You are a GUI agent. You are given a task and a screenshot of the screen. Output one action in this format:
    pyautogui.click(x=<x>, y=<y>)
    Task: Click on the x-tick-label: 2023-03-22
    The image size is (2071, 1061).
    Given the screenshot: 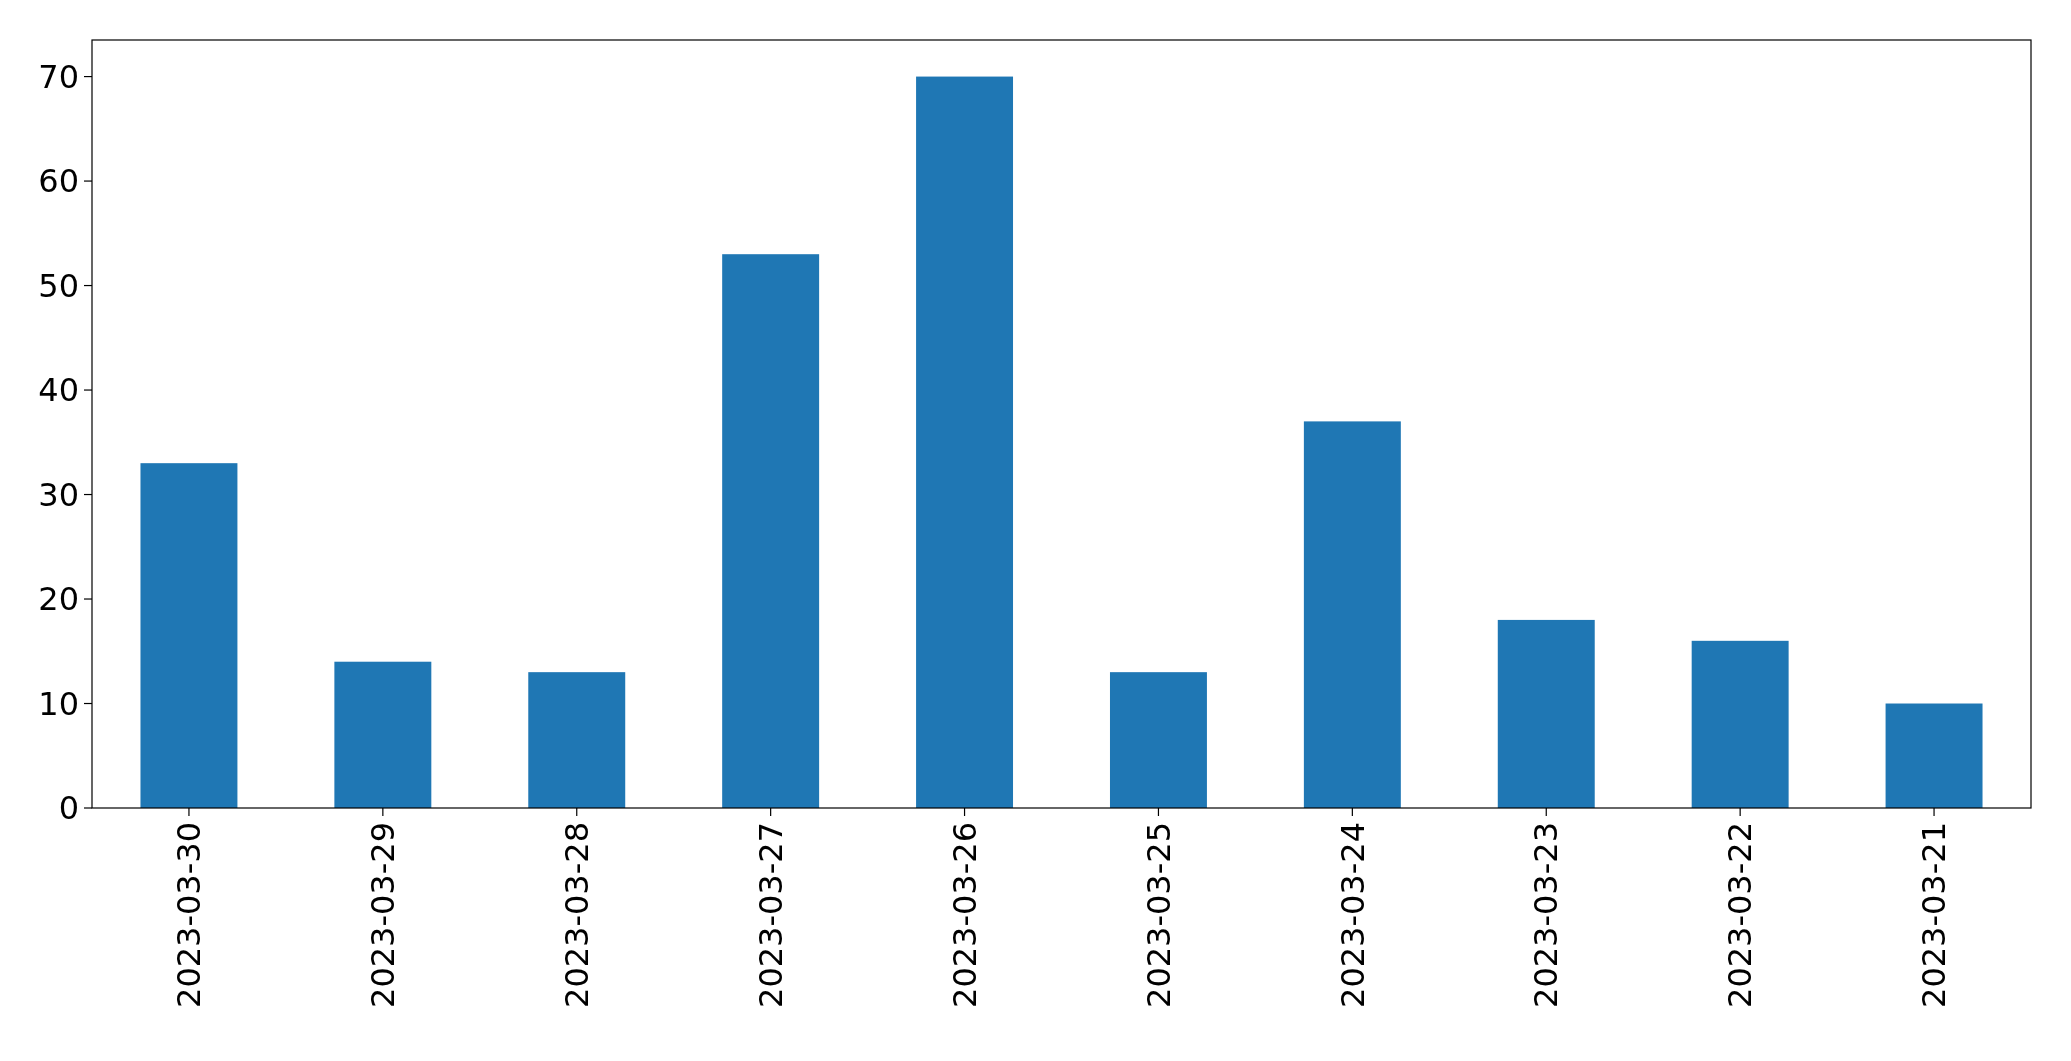 What is the action you would take?
    pyautogui.click(x=1740, y=915)
    